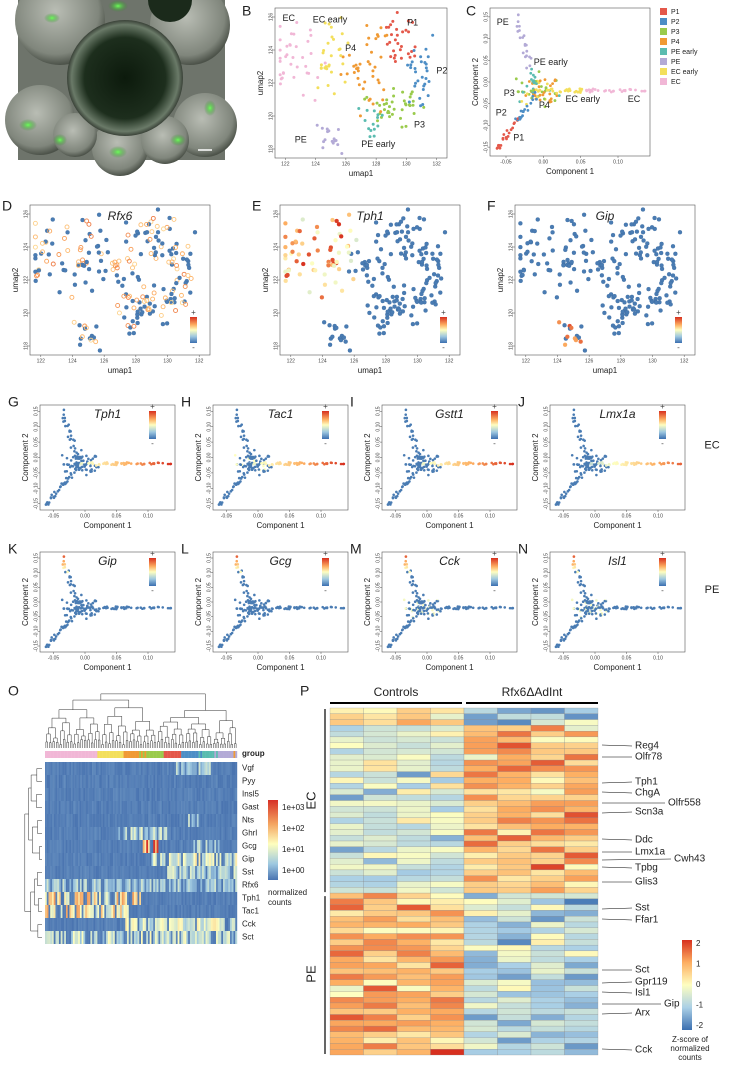 This screenshot has height=1068, width=737. I want to click on dendrogram-branch, so click(167, 740).